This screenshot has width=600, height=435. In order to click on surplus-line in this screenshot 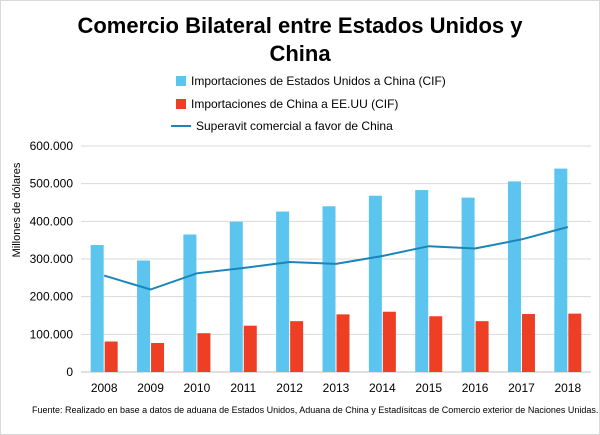, I will do `click(336, 258)`.